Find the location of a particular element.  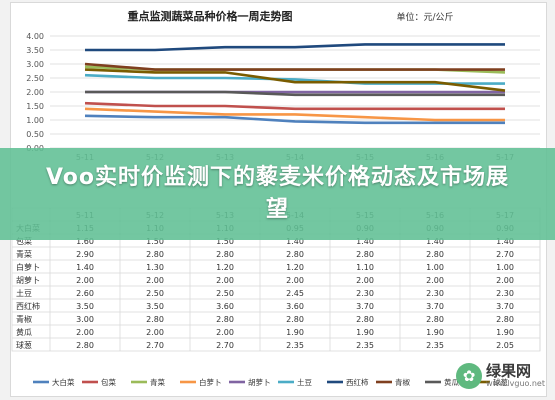

leaf-logo-icon: ✿ is located at coordinates (469, 376).